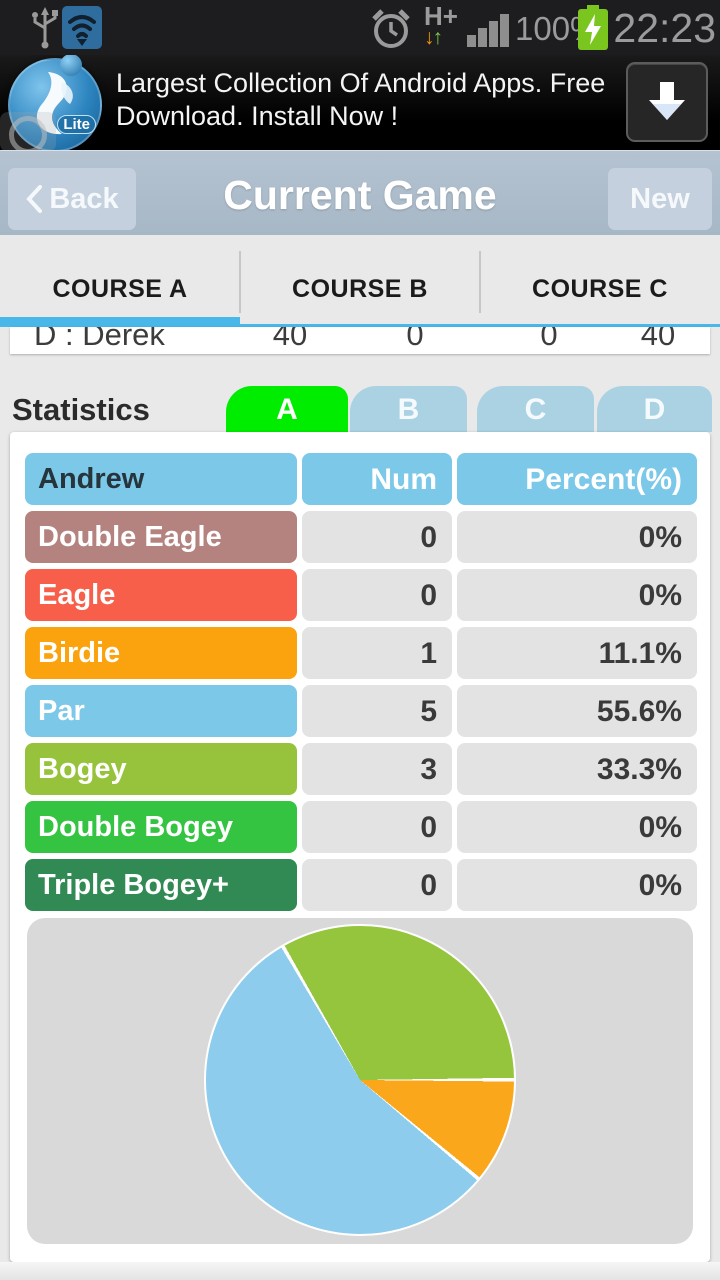 This screenshot has width=720, height=1280. I want to click on tab-course-a: COURSE A, so click(120, 281).